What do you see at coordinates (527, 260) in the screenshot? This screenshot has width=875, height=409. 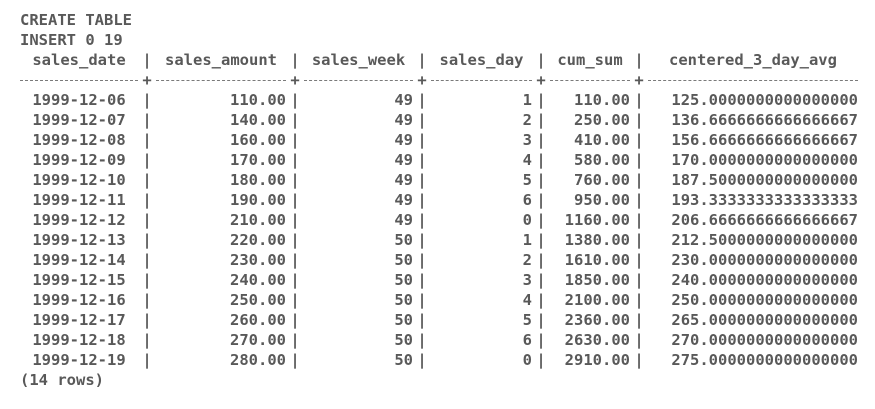 I see `table-cell: 2` at bounding box center [527, 260].